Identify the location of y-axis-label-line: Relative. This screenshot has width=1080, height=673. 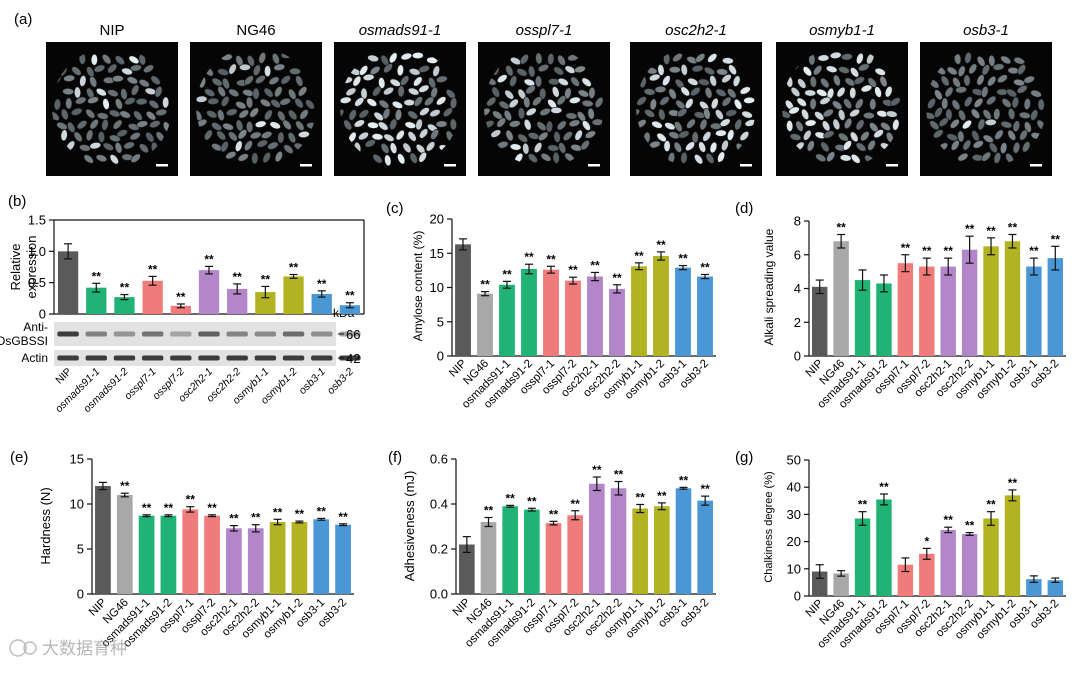
(15, 267).